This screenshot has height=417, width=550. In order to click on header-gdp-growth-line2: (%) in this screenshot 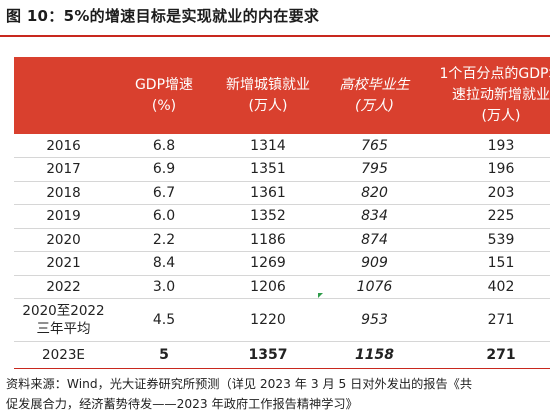, I will do `click(164, 105)`.